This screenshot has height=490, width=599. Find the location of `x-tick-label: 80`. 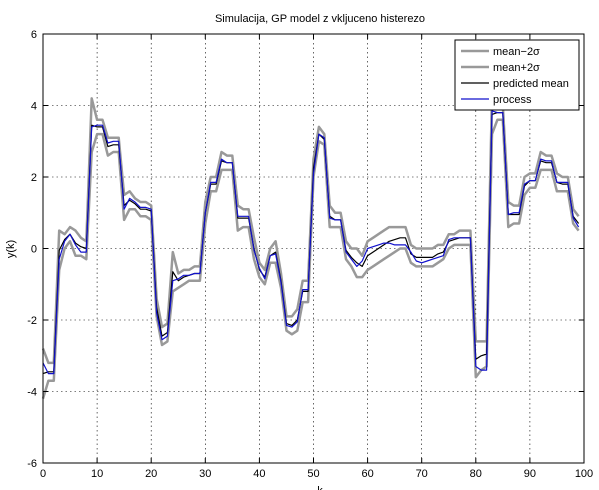

x-tick-label: 80 is located at coordinates (476, 474).